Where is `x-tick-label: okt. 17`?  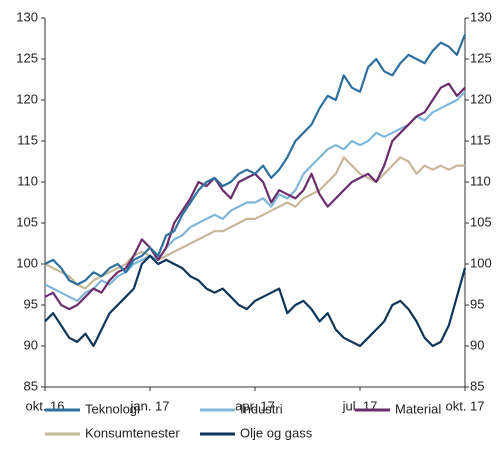
x-tick-label: okt. 17 is located at coordinates (464, 405).